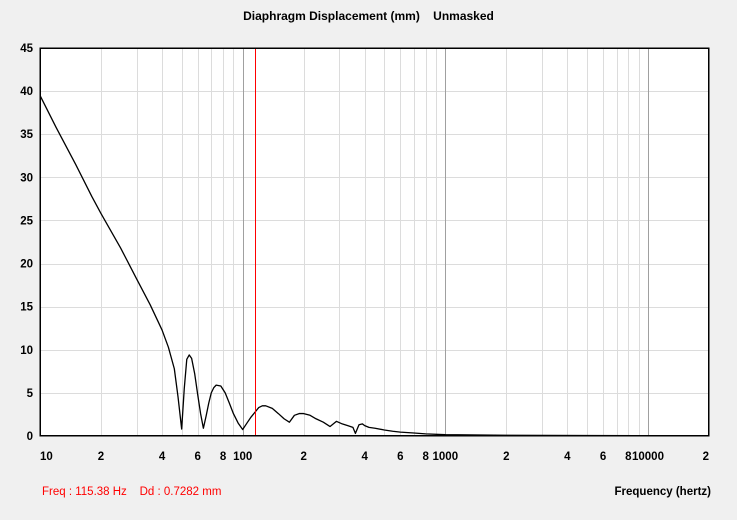 The height and width of the screenshot is (520, 737). I want to click on cursor-readout: Freq : 115.38 Hz Dd : 0.7282 mm, so click(132, 492).